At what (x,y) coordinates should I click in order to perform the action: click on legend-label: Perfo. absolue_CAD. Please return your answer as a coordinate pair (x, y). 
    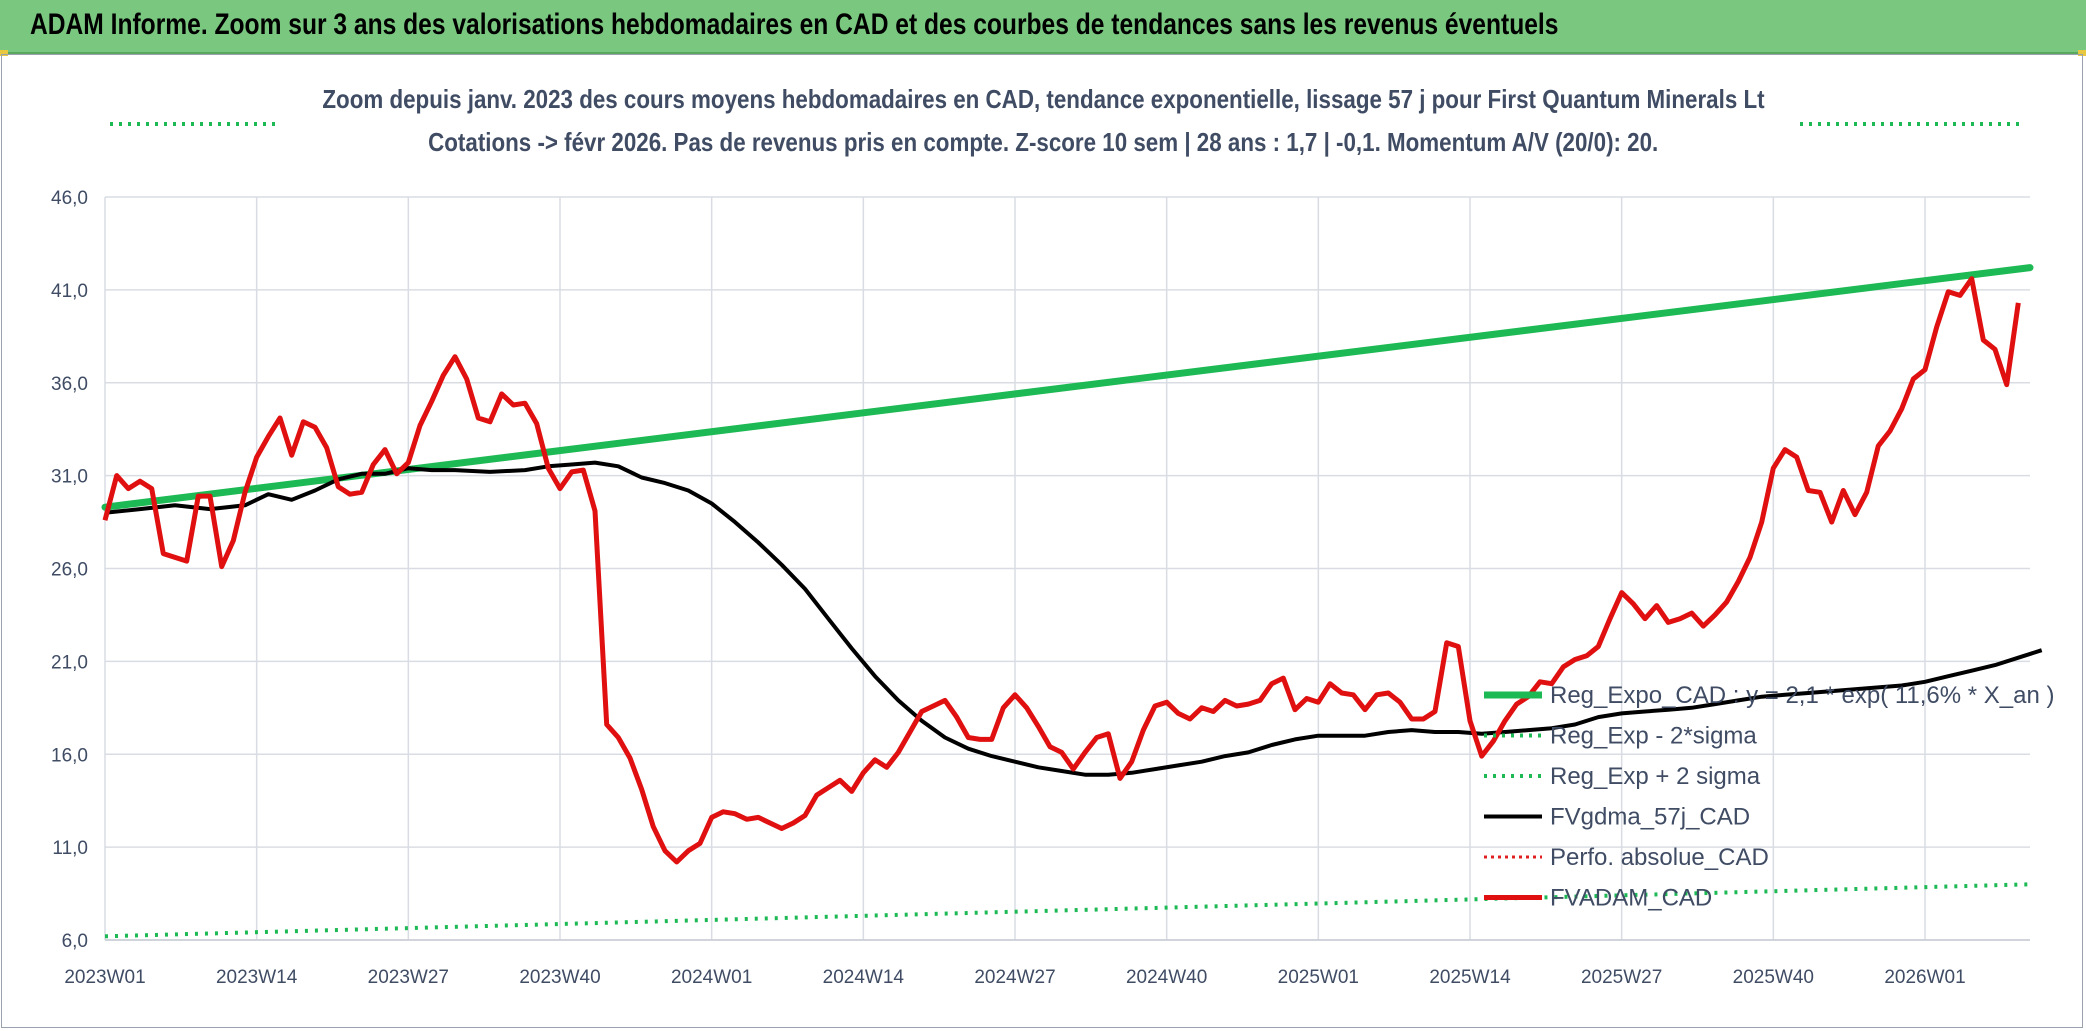
    Looking at the image, I should click on (1659, 857).